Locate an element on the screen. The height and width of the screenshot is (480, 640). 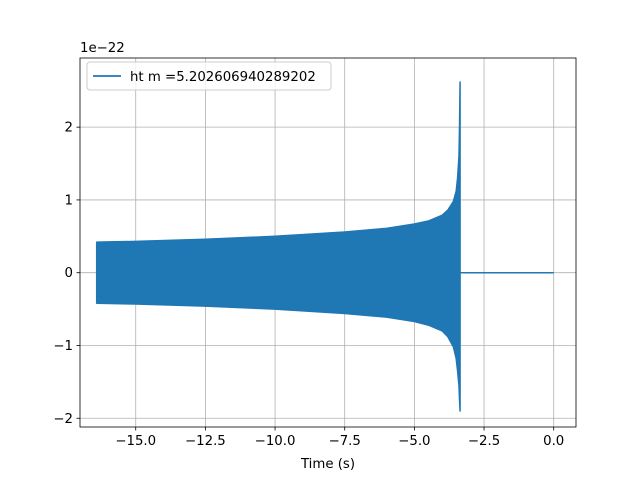
legend-label: ht m =5.20260694028920​2 is located at coordinates (223, 77).